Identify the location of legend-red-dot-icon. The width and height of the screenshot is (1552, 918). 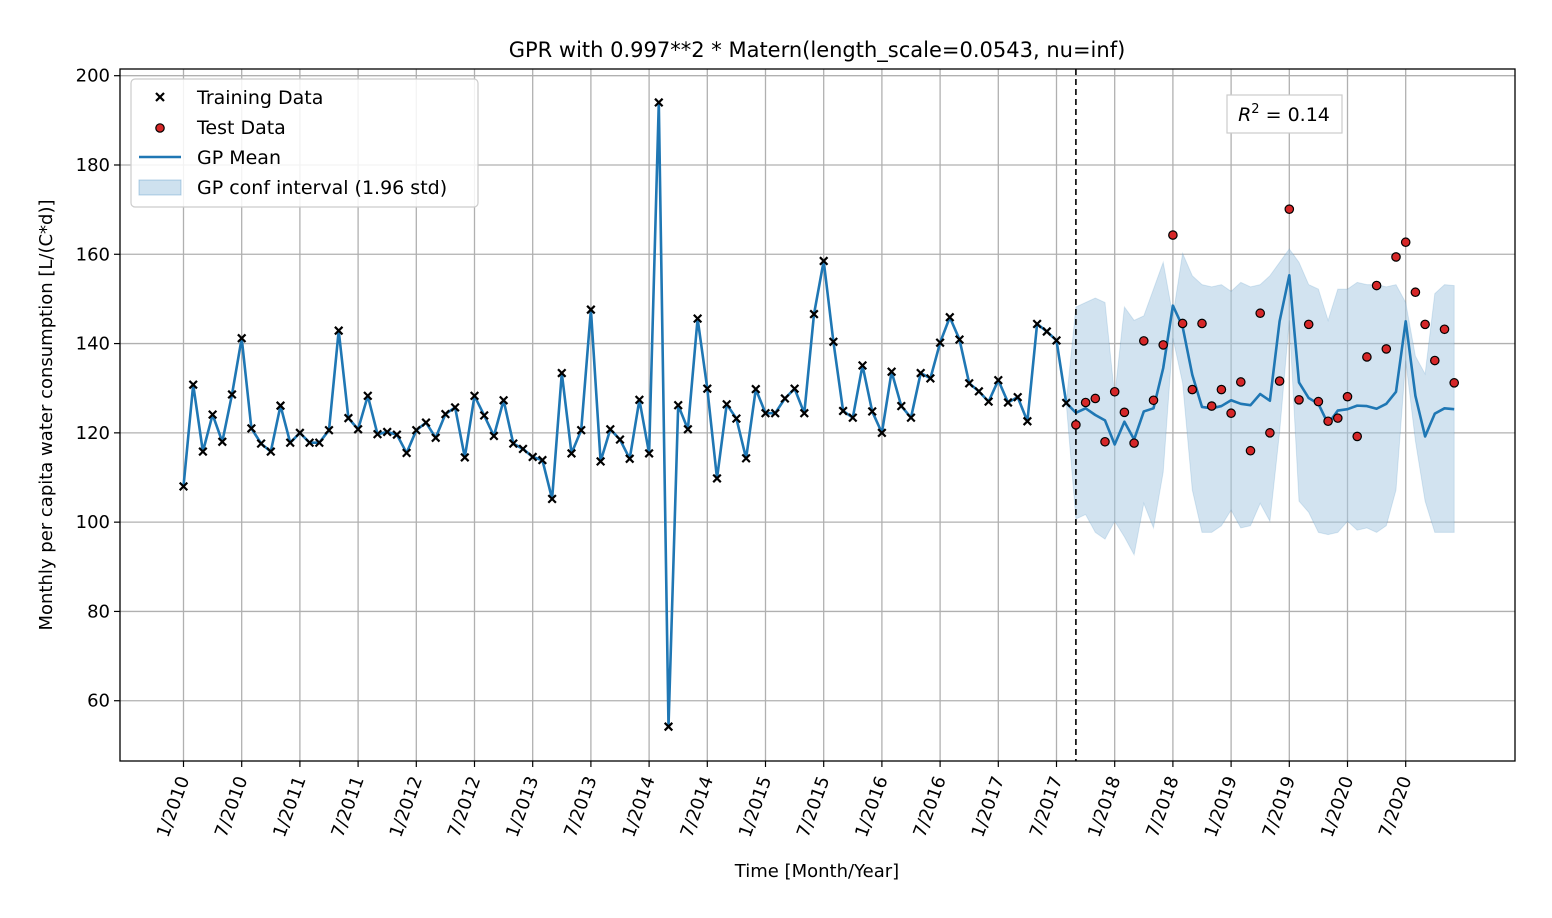
(160, 128).